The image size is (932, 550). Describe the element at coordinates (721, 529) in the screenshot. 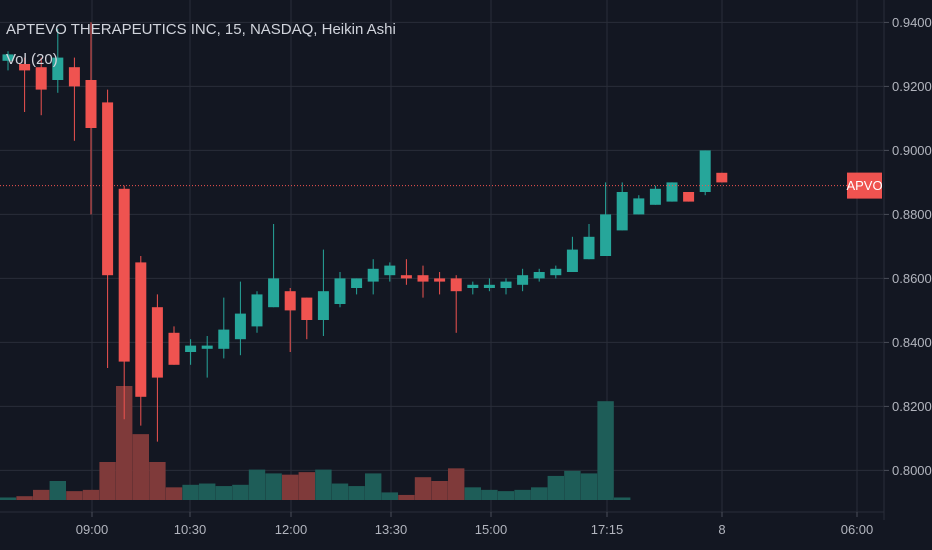

I see `time-tick-label: 8` at that location.